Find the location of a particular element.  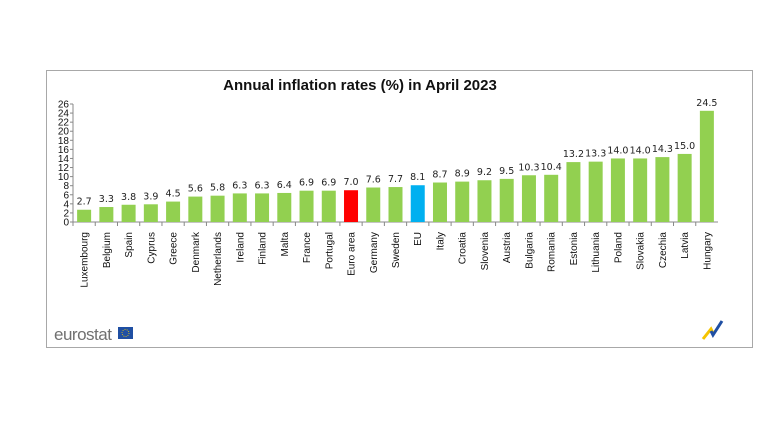

category-label: Latvia is located at coordinates (685, 245).